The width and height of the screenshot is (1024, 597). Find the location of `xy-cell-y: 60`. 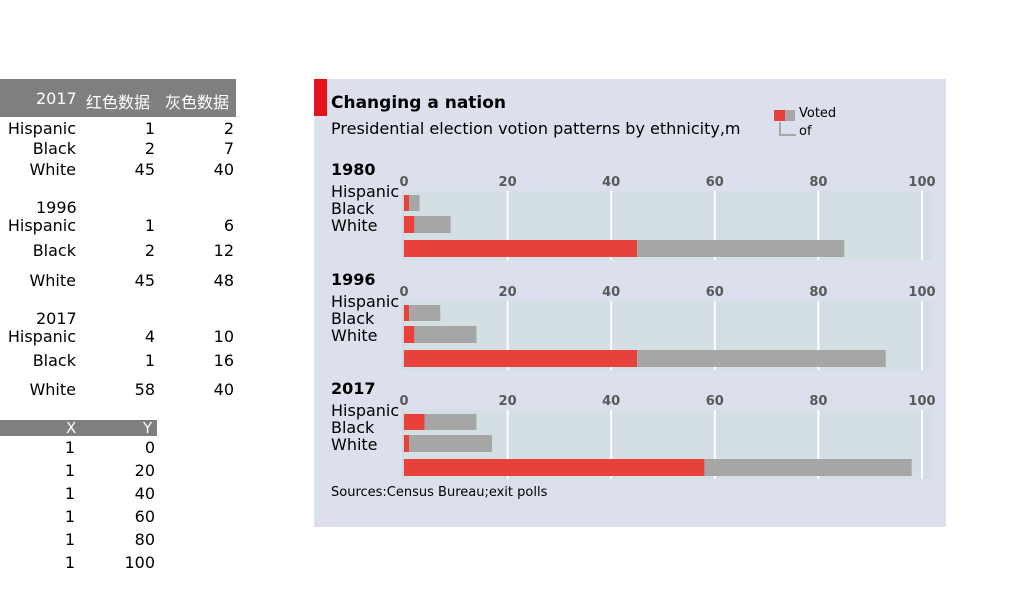

xy-cell-y: 60 is located at coordinates (144, 516).